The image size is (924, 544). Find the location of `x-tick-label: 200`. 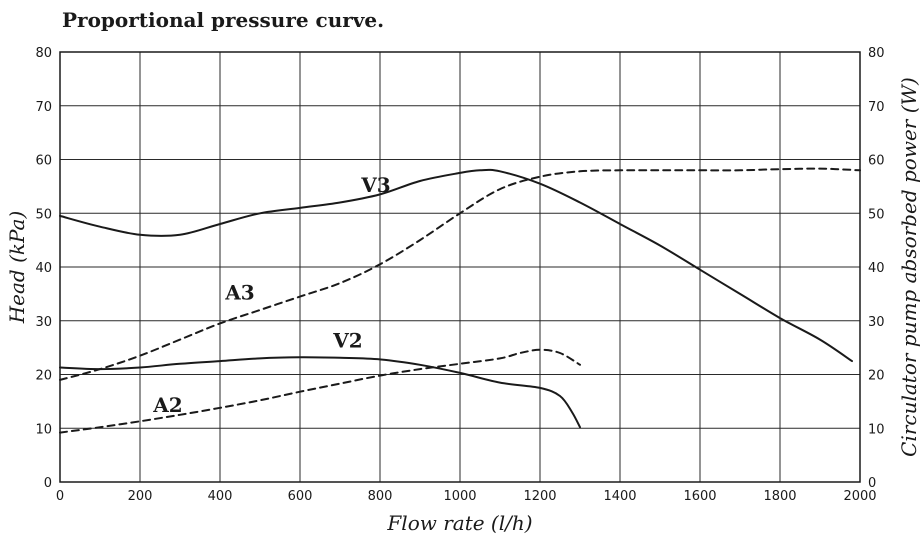

x-tick-label: 200 is located at coordinates (140, 496).